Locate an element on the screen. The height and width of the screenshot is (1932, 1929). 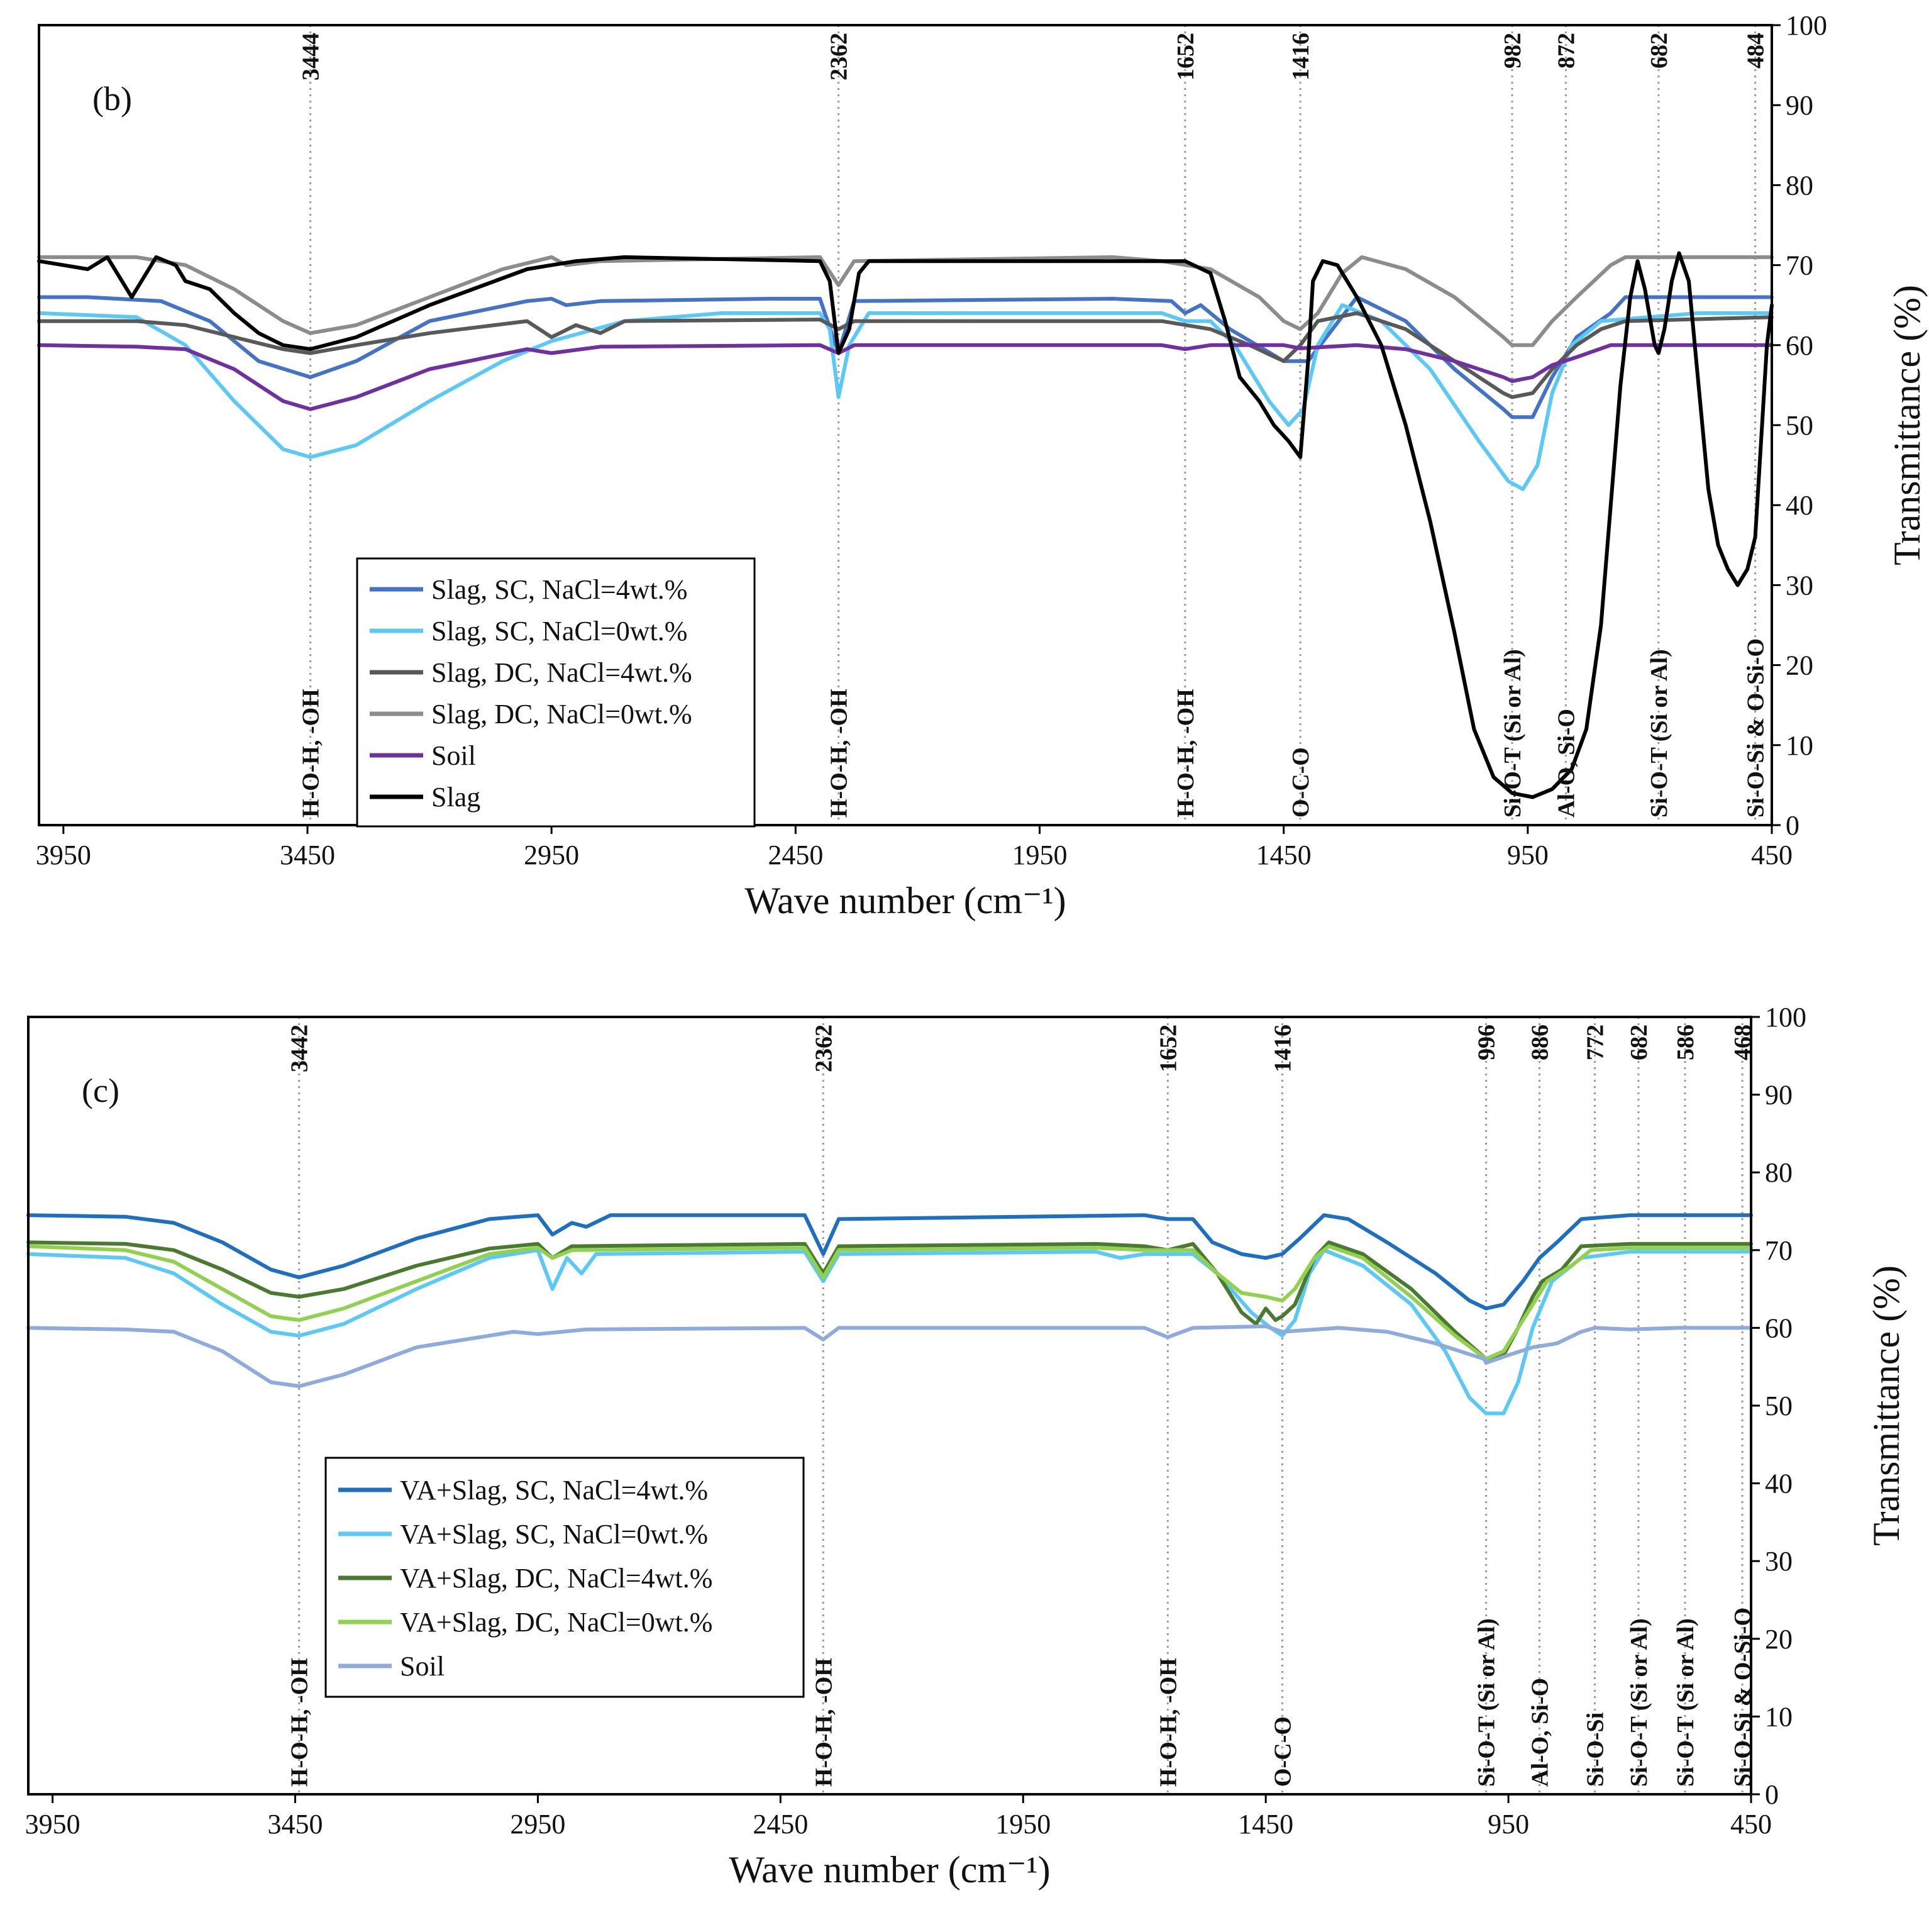
legend-entry: VA+Slag, DC, NaCl=0wt.% is located at coordinates (556, 1622).